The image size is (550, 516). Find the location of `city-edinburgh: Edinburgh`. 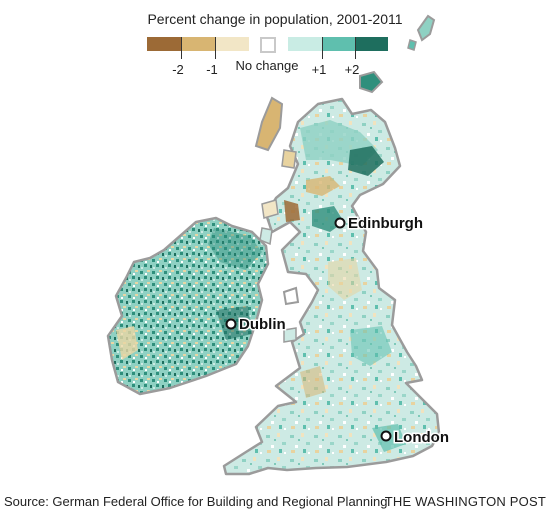

city-edinburgh: Edinburgh is located at coordinates (379, 224).